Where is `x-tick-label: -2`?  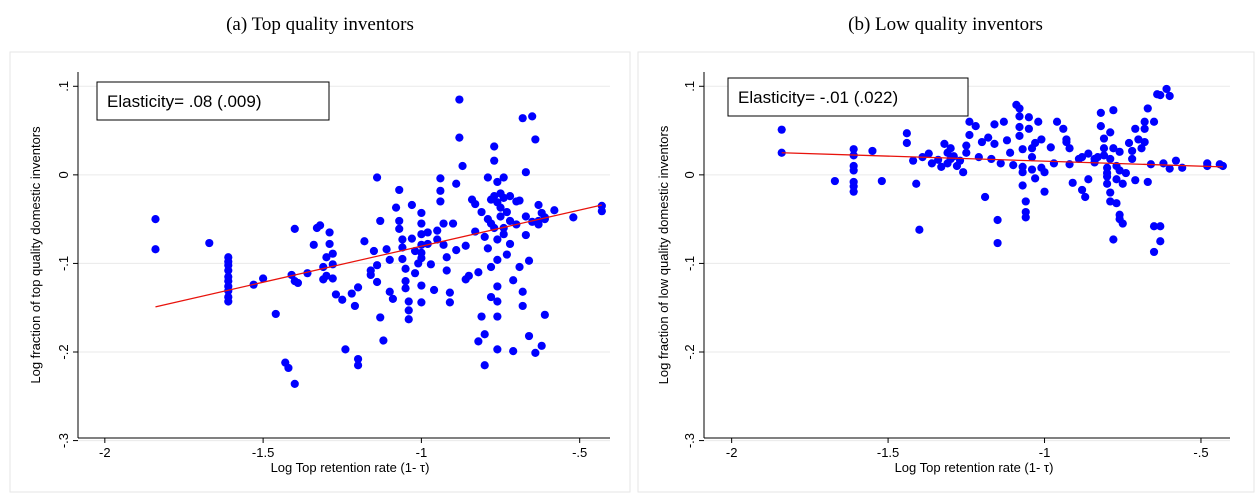 x-tick-label: -2 is located at coordinates (105, 452).